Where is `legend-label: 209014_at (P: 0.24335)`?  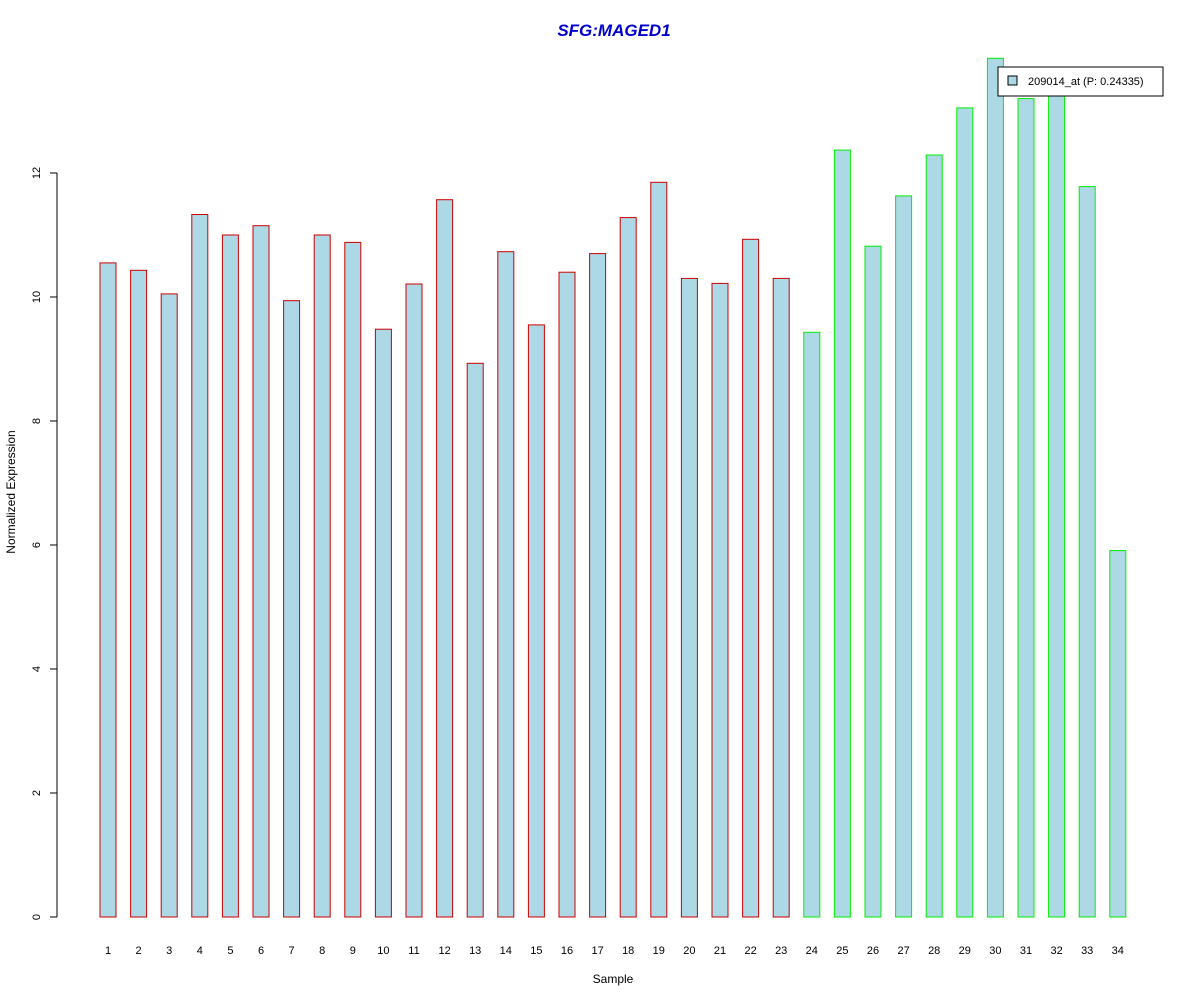 legend-label: 209014_at (P: 0.24335) is located at coordinates (1086, 82).